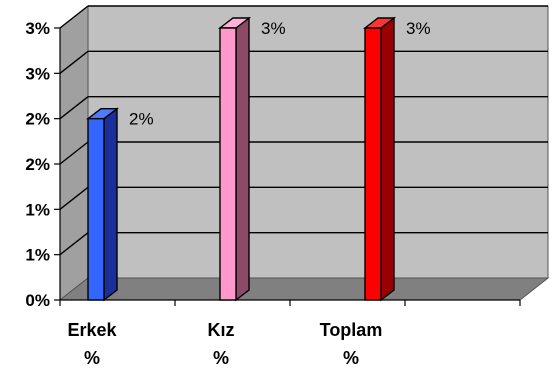 Image resolution: width=560 pixels, height=374 pixels. Describe the element at coordinates (37, 300) in the screenshot. I see `y-tick-label: 0%` at that location.